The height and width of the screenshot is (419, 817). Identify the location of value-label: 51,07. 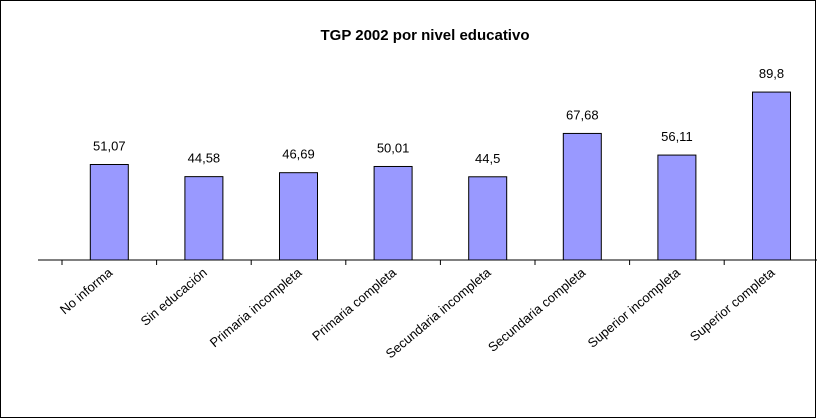
(109, 145).